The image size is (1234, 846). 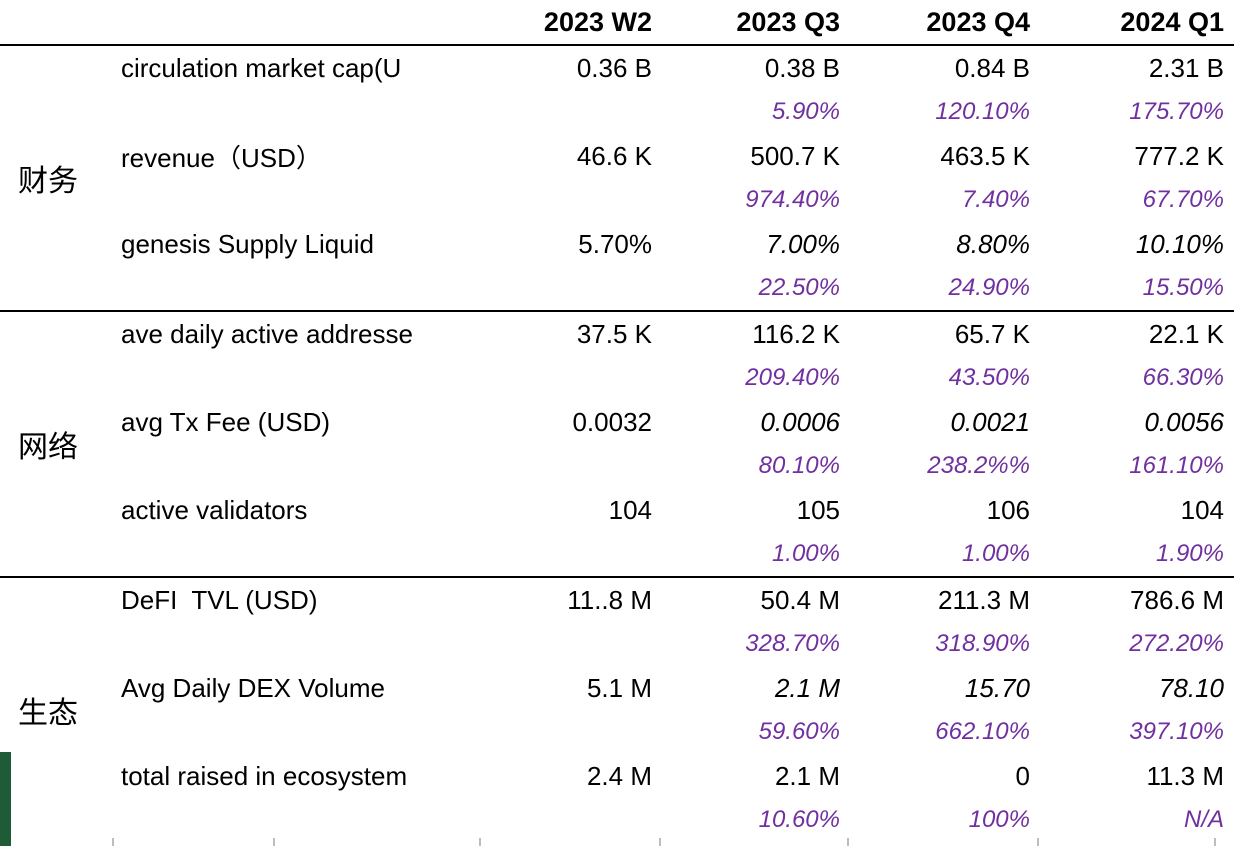 I want to click on value-cell: 0.0006, so click(x=800, y=421).